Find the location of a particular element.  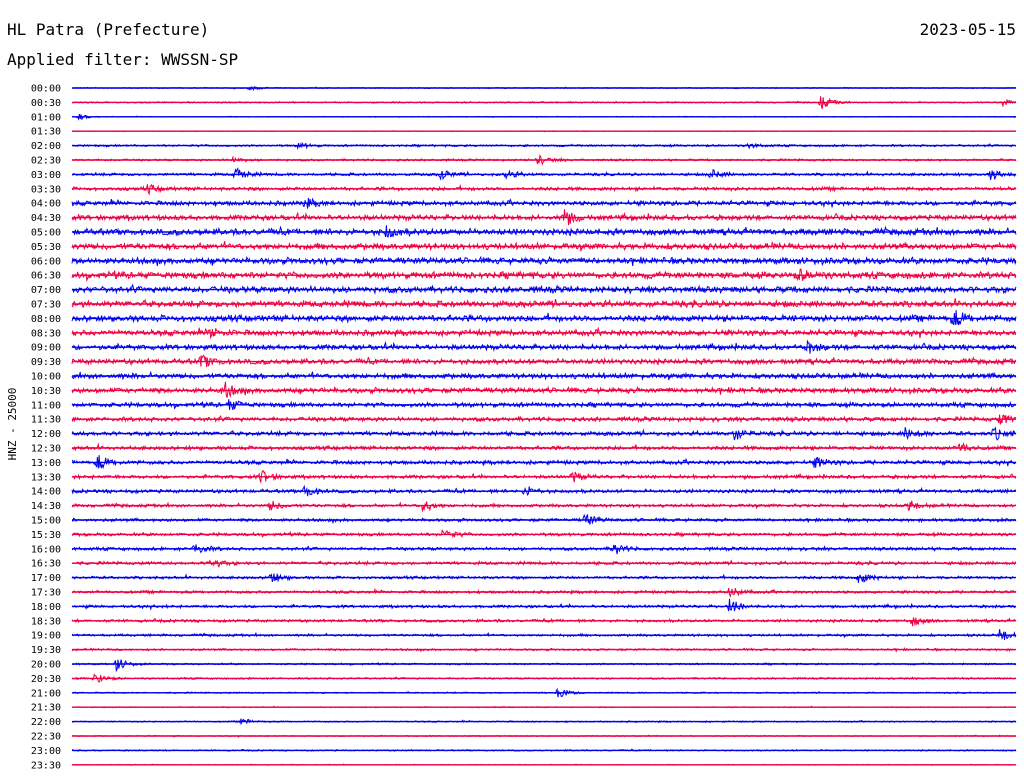

row-time-label: 17:30 is located at coordinates (46, 593).